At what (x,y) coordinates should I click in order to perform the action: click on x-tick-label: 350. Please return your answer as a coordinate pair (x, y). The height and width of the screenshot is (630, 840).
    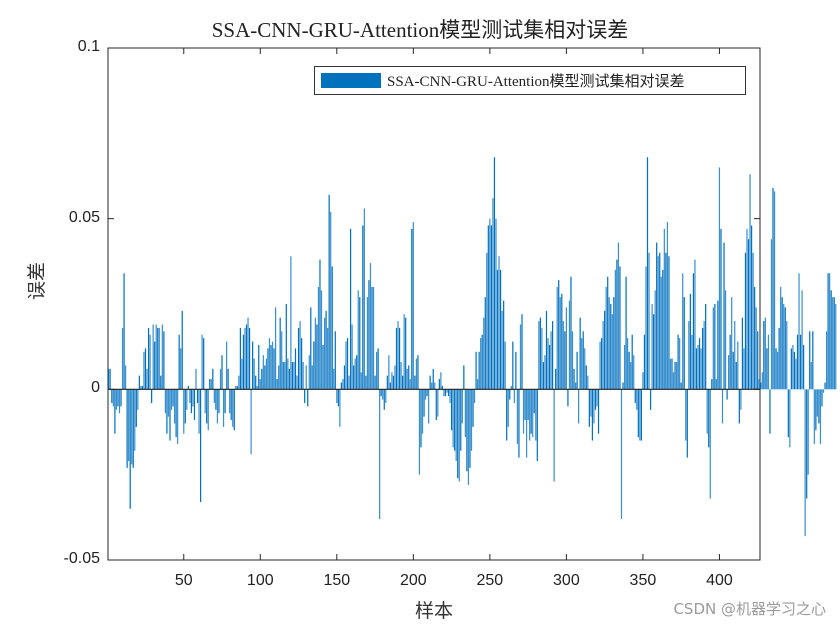
    Looking at the image, I should click on (643, 580).